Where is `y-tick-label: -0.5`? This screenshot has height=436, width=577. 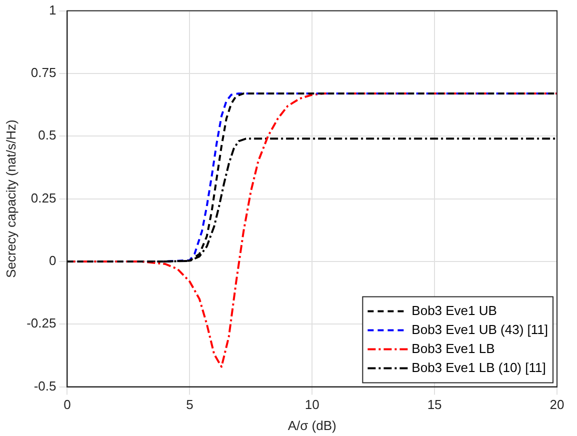 y-tick-label: -0.5 is located at coordinates (45, 386).